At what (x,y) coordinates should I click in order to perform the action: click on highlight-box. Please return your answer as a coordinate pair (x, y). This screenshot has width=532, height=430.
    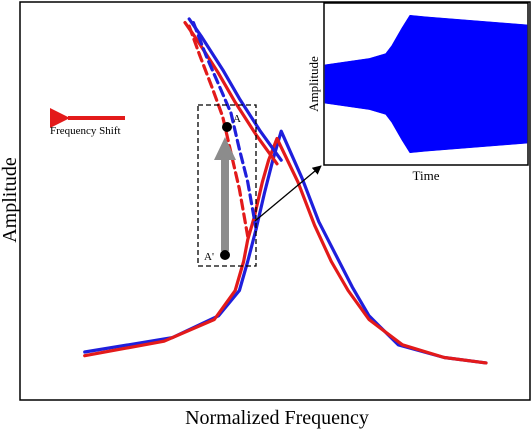
    Looking at the image, I should click on (227, 185).